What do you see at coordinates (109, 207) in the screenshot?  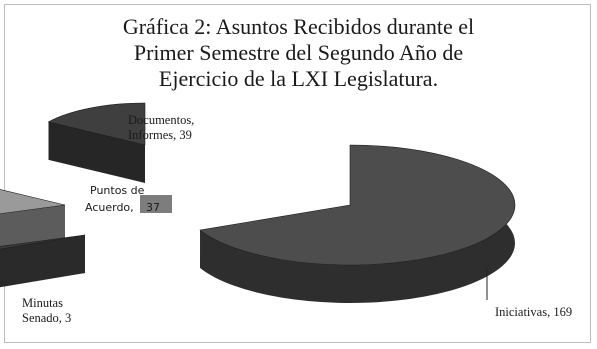 I see `label-puntos-line-2: Acuerdo,` at bounding box center [109, 207].